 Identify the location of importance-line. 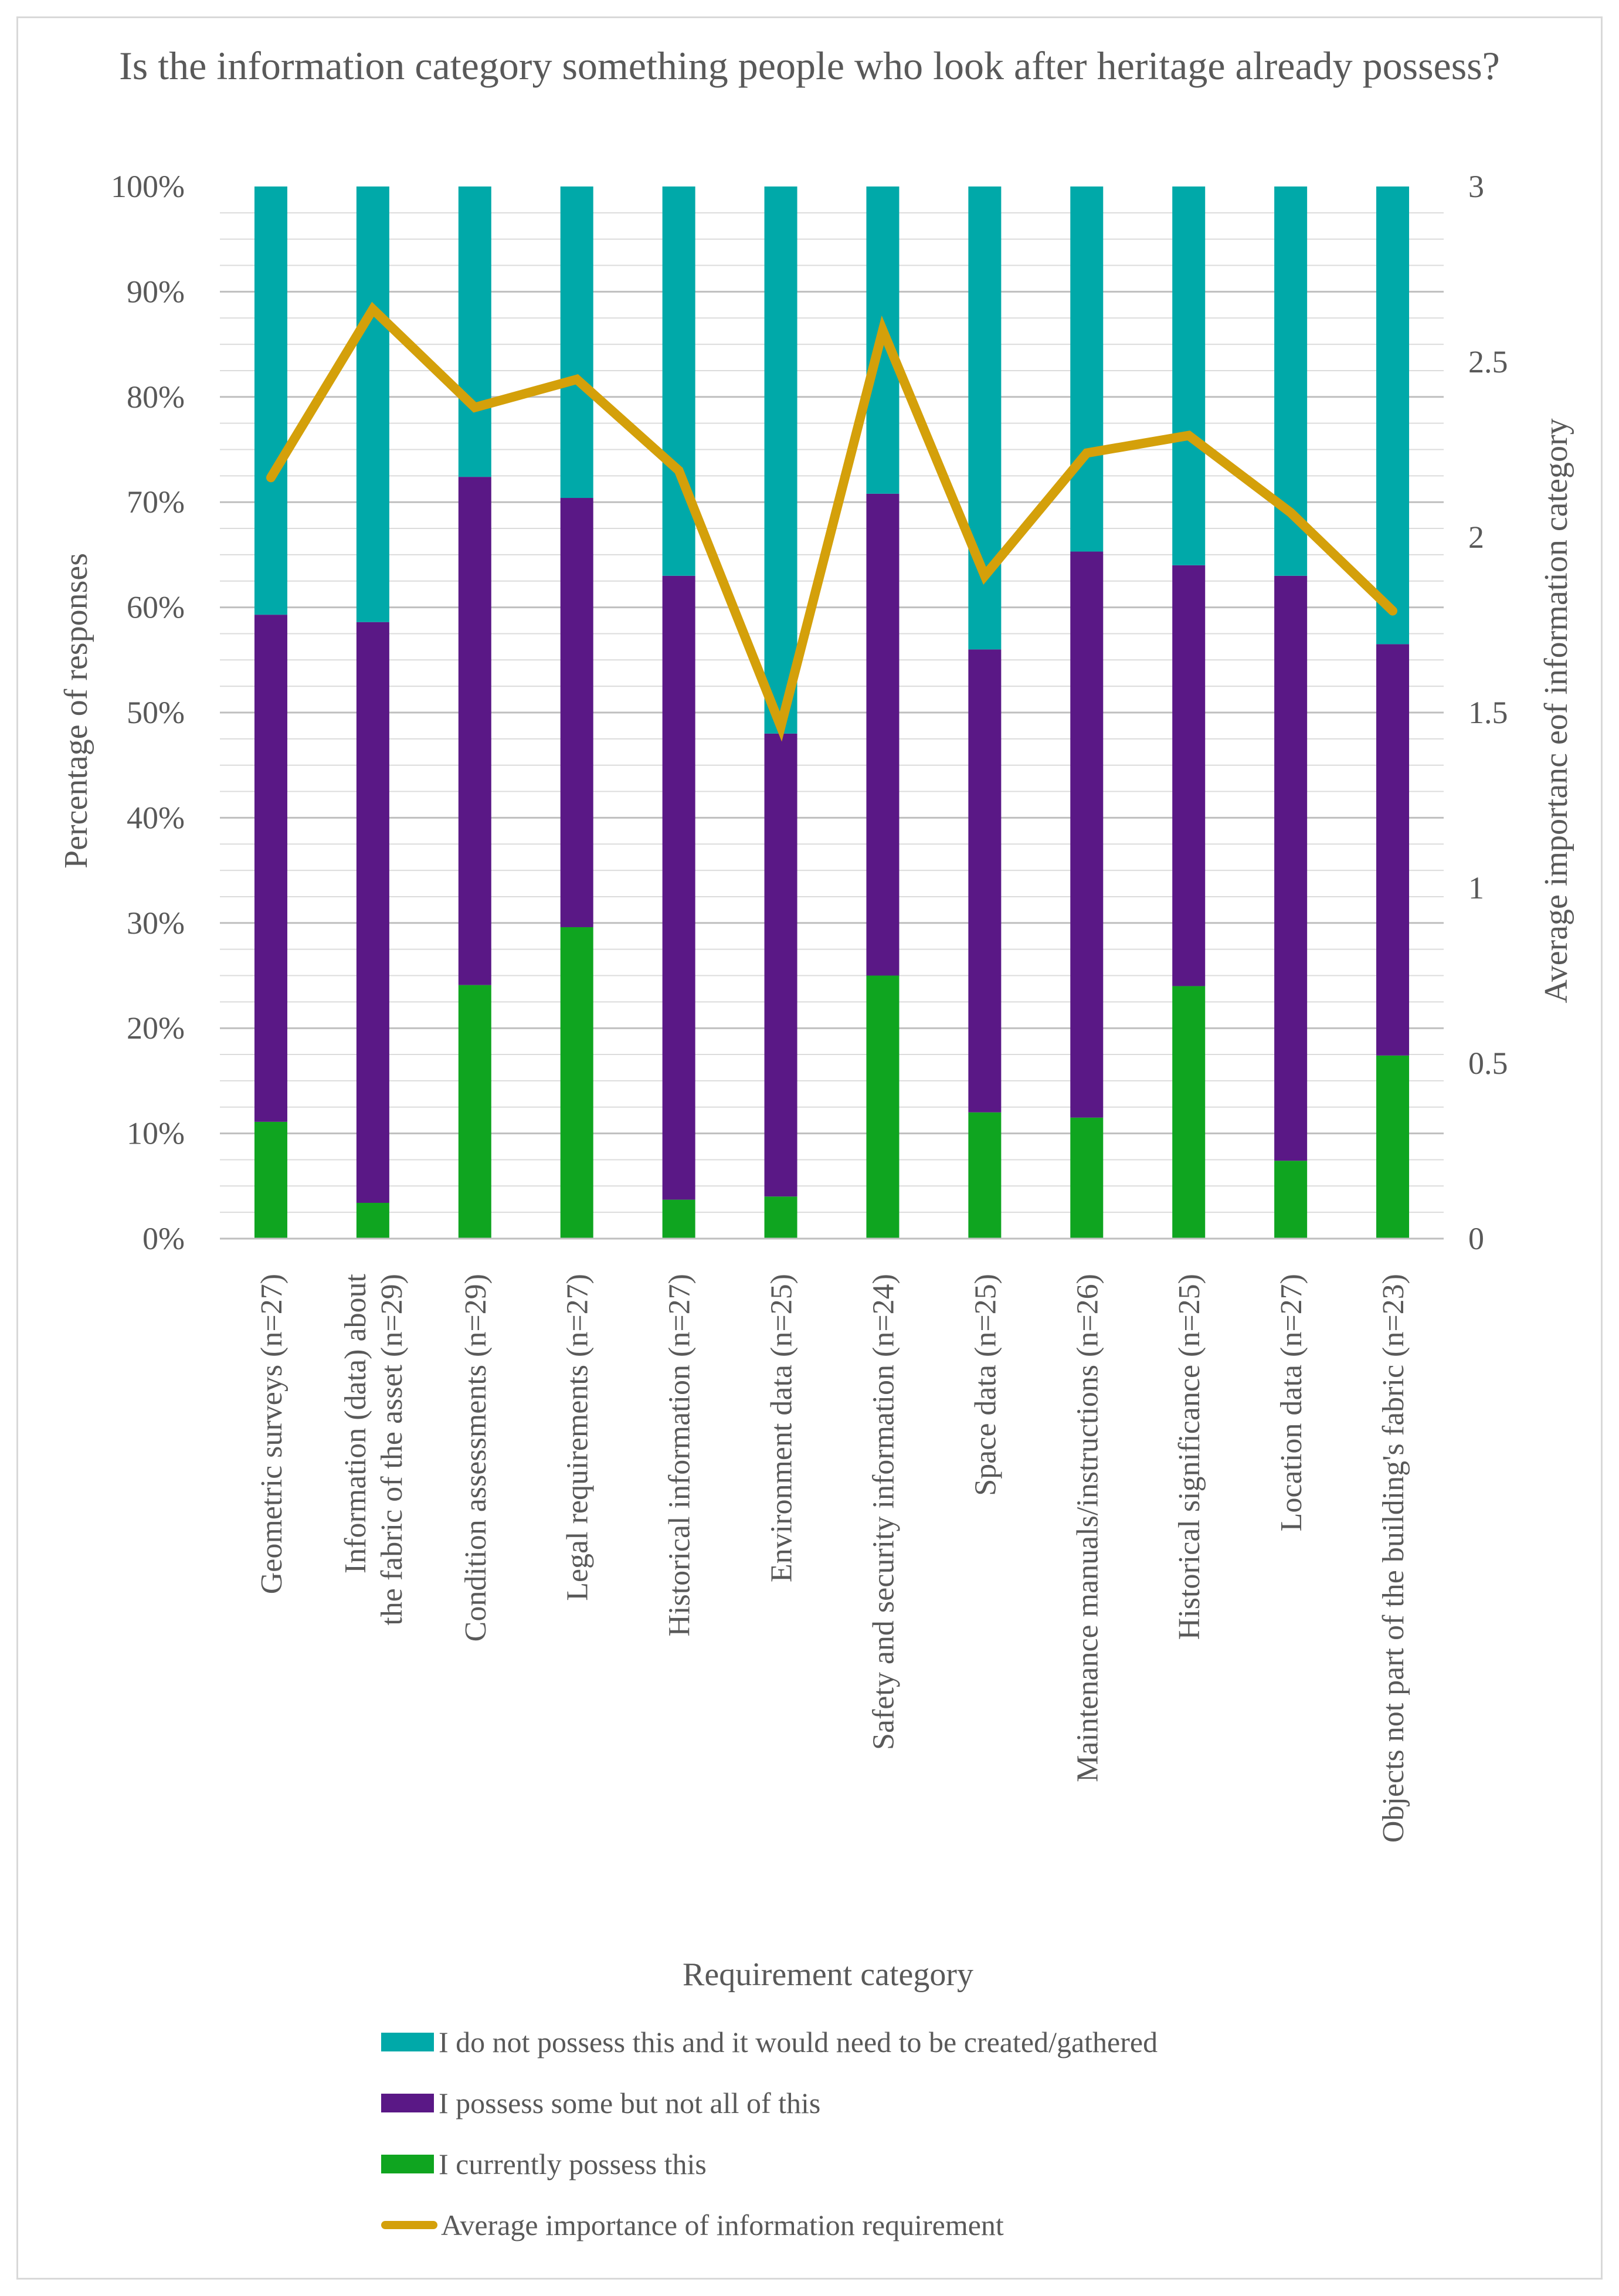
(832, 521).